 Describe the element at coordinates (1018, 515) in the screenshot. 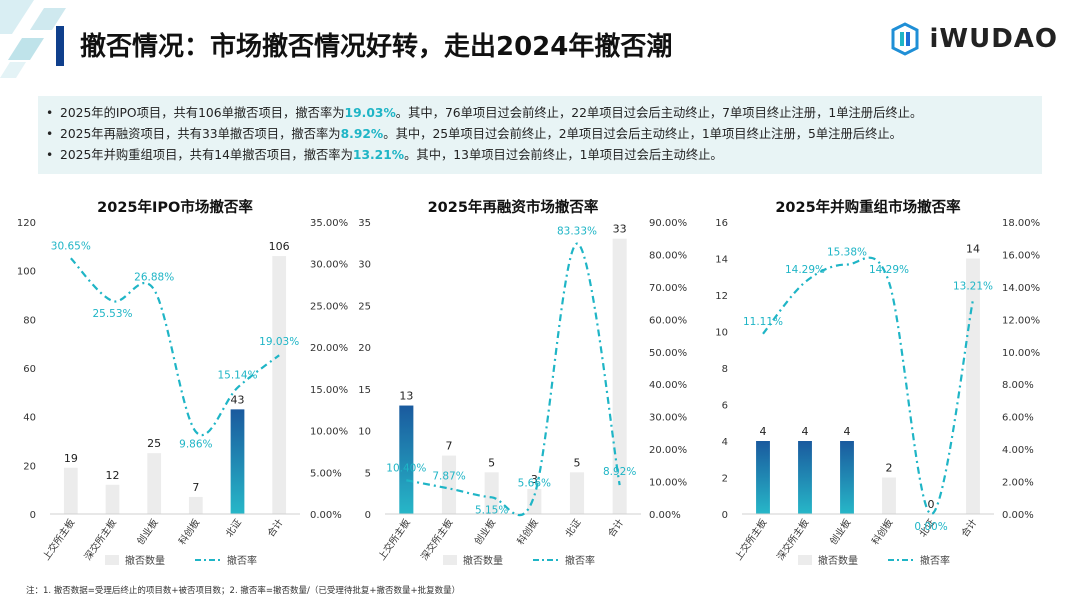

I see `y-right-tick-label: 0.00%` at that location.